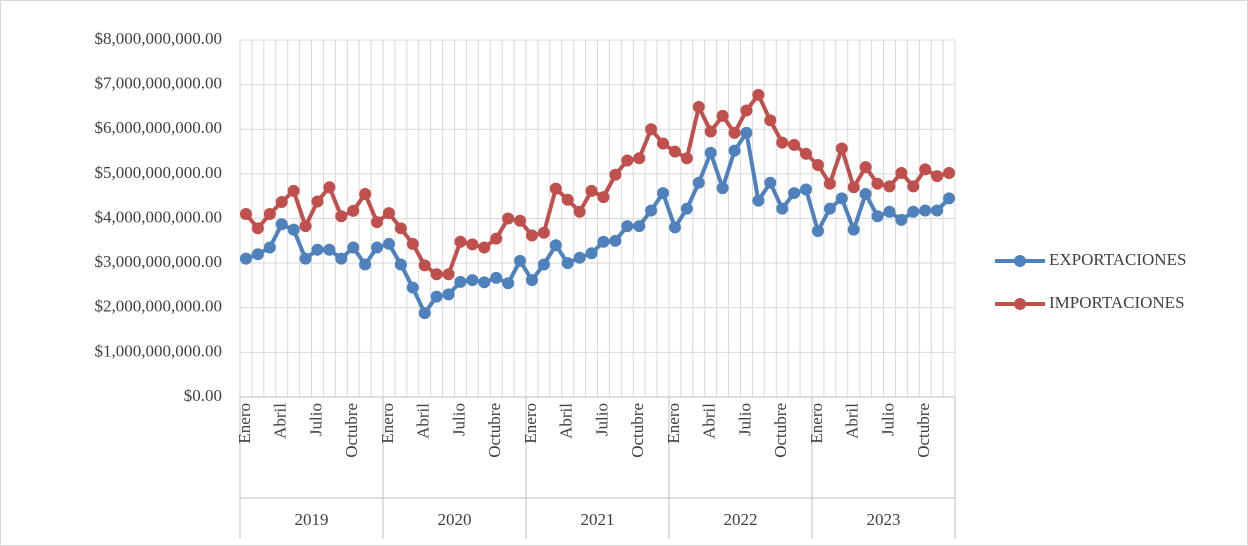  Describe the element at coordinates (598, 519) in the screenshot. I see `group-label: 2021` at that location.